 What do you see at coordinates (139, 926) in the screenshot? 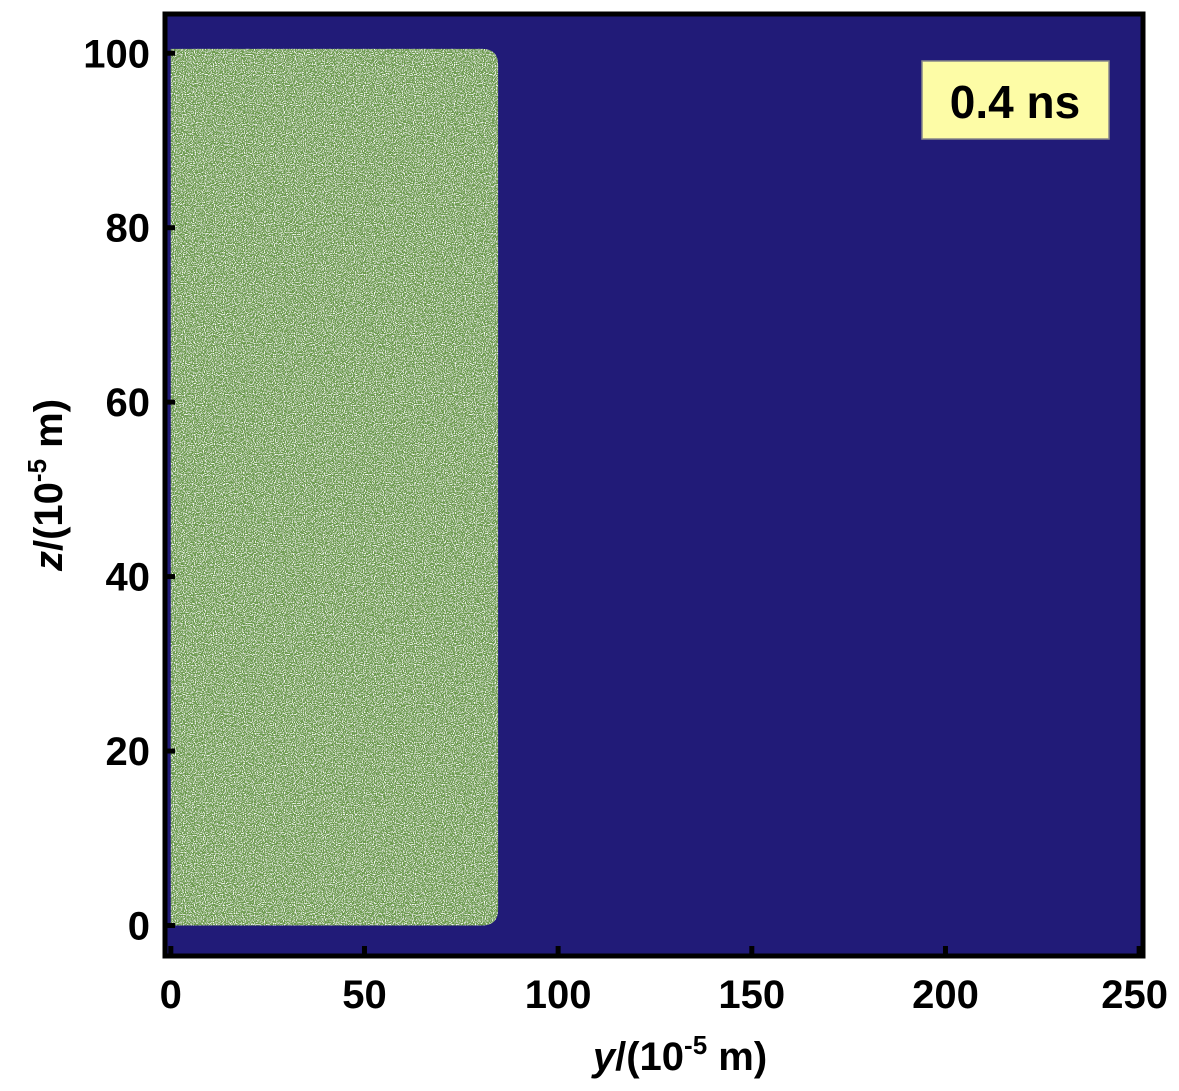
I see `y-tick-label-0: 0` at bounding box center [139, 926].